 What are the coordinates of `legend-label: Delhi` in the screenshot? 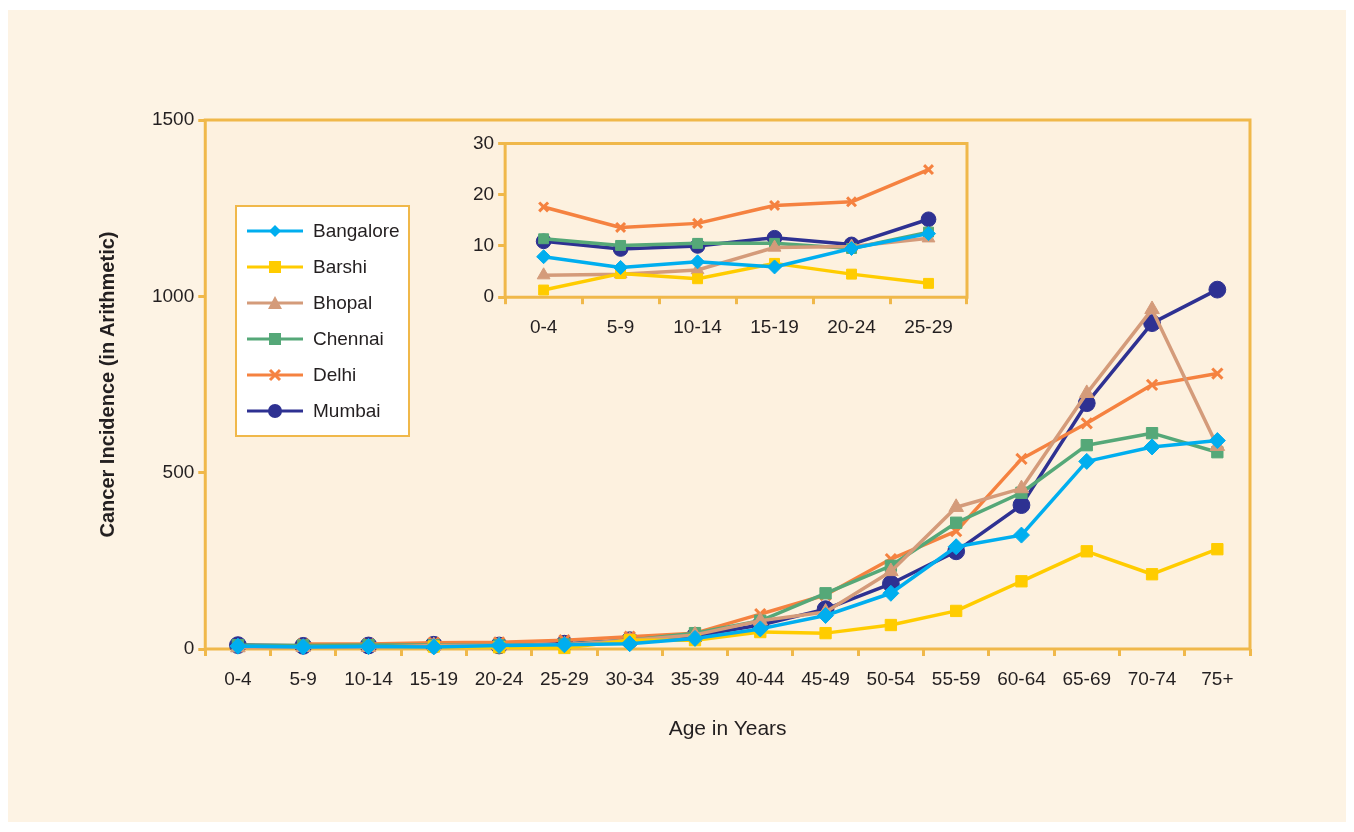 It's located at (335, 375).